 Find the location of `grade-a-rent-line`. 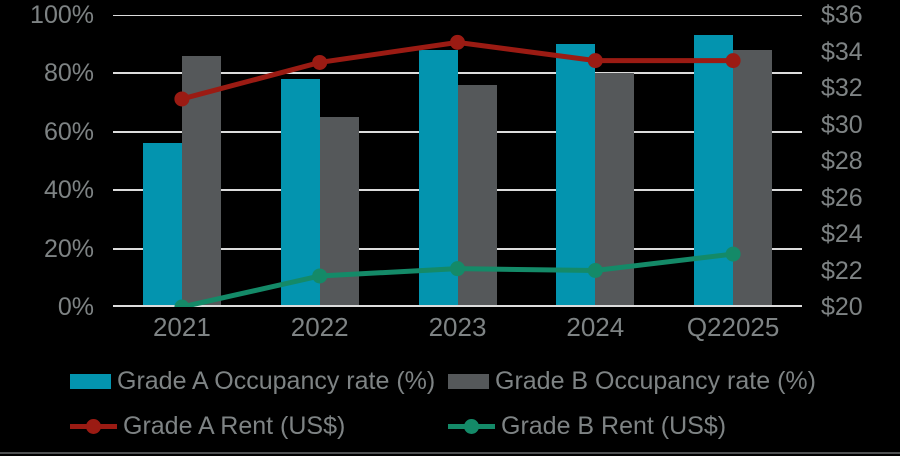

grade-a-rent-line is located at coordinates (457, 70).